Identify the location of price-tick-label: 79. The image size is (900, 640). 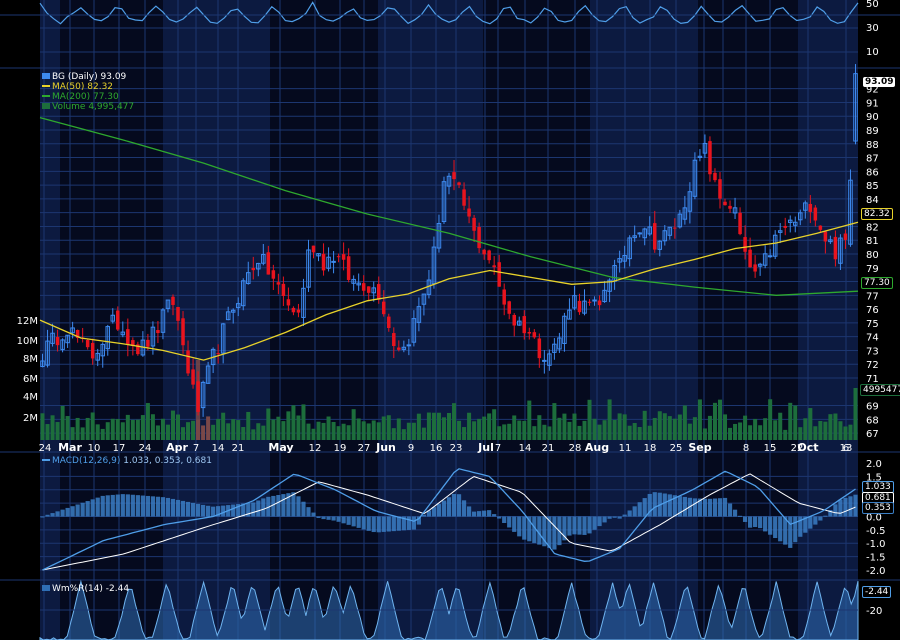
(872, 269).